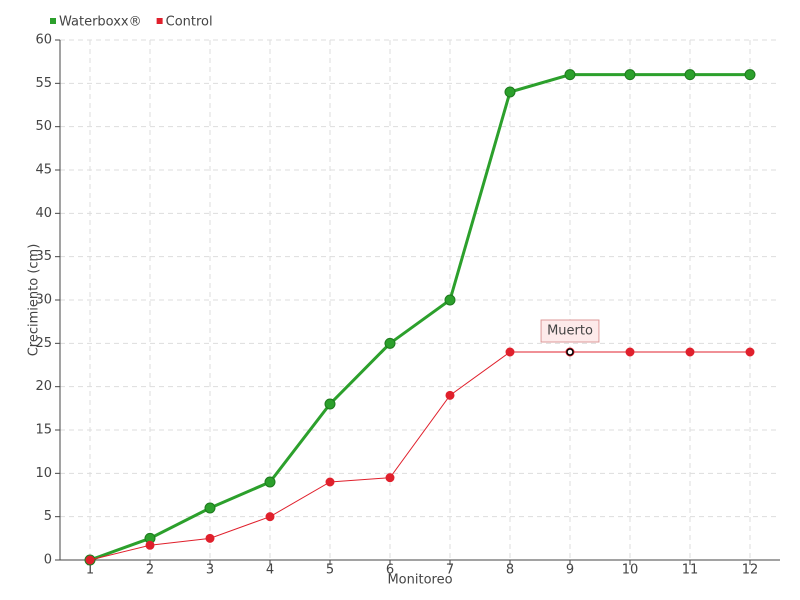 The width and height of the screenshot is (800, 600). I want to click on y-tick-label: 30, so click(43, 300).